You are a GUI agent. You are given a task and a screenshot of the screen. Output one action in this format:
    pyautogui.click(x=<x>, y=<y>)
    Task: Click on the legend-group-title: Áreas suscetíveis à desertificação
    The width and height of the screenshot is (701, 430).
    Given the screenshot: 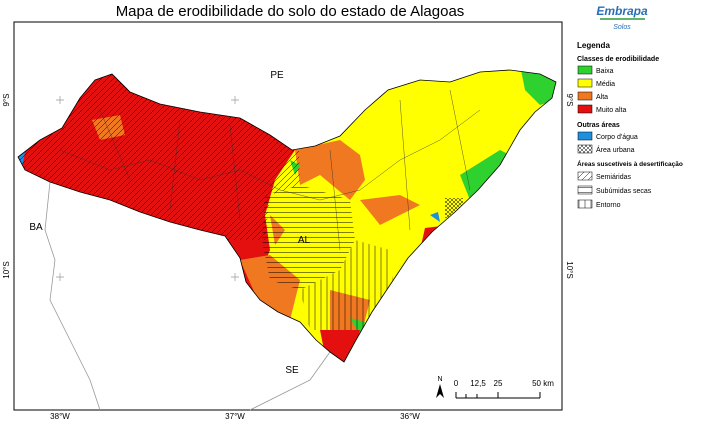 What is the action you would take?
    pyautogui.click(x=630, y=163)
    